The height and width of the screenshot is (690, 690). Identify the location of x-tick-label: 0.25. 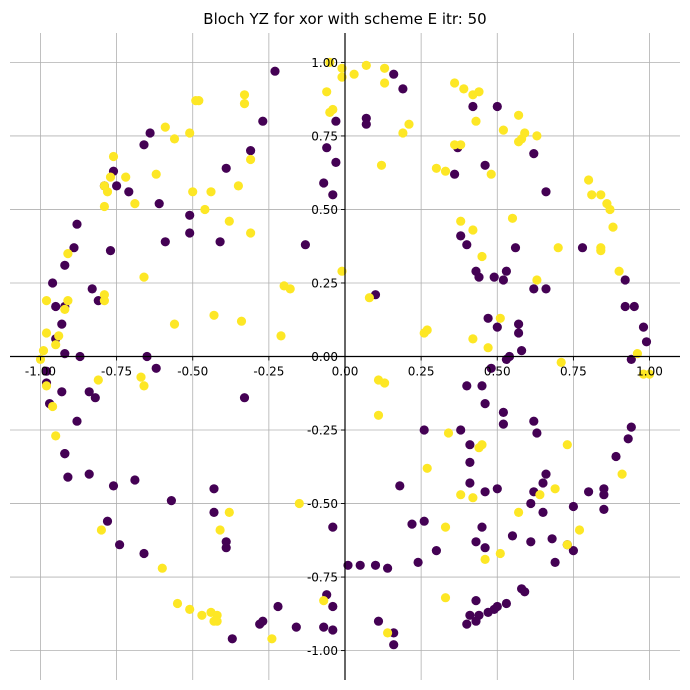
(421, 372).